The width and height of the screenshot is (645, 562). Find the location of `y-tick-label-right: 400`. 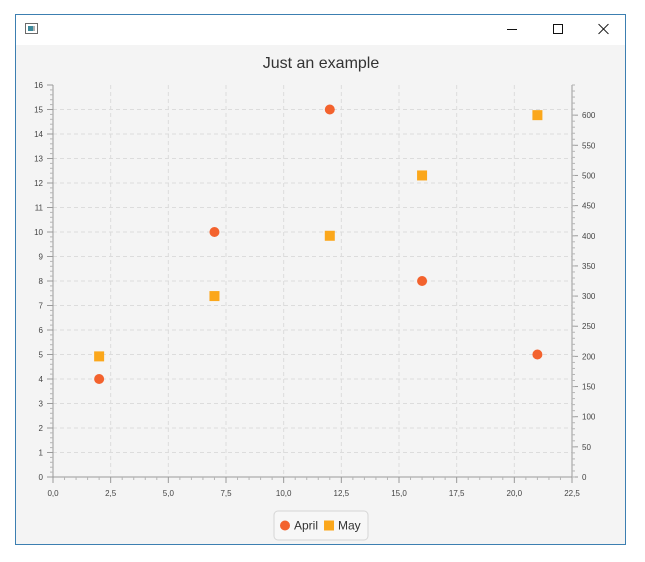

y-tick-label-right: 400 is located at coordinates (589, 236).